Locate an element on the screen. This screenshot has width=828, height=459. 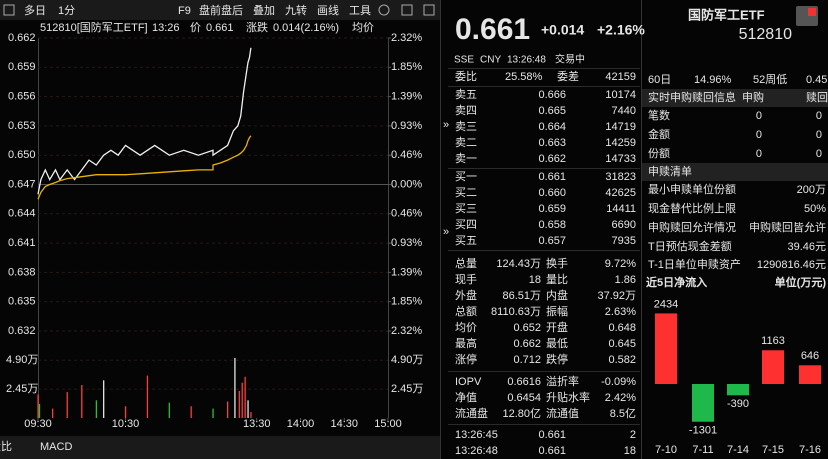
x-tick-label: 09:30 is located at coordinates (38, 424).